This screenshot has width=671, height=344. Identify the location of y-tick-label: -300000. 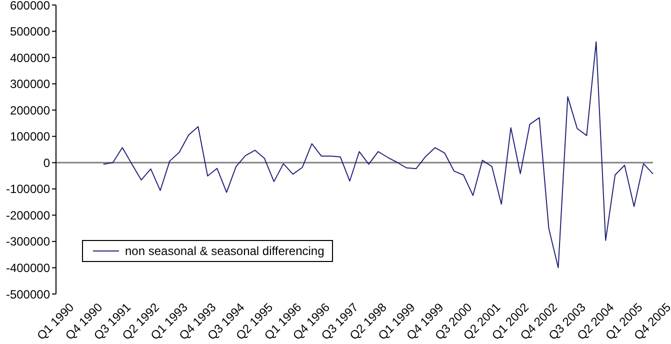
(28, 241).